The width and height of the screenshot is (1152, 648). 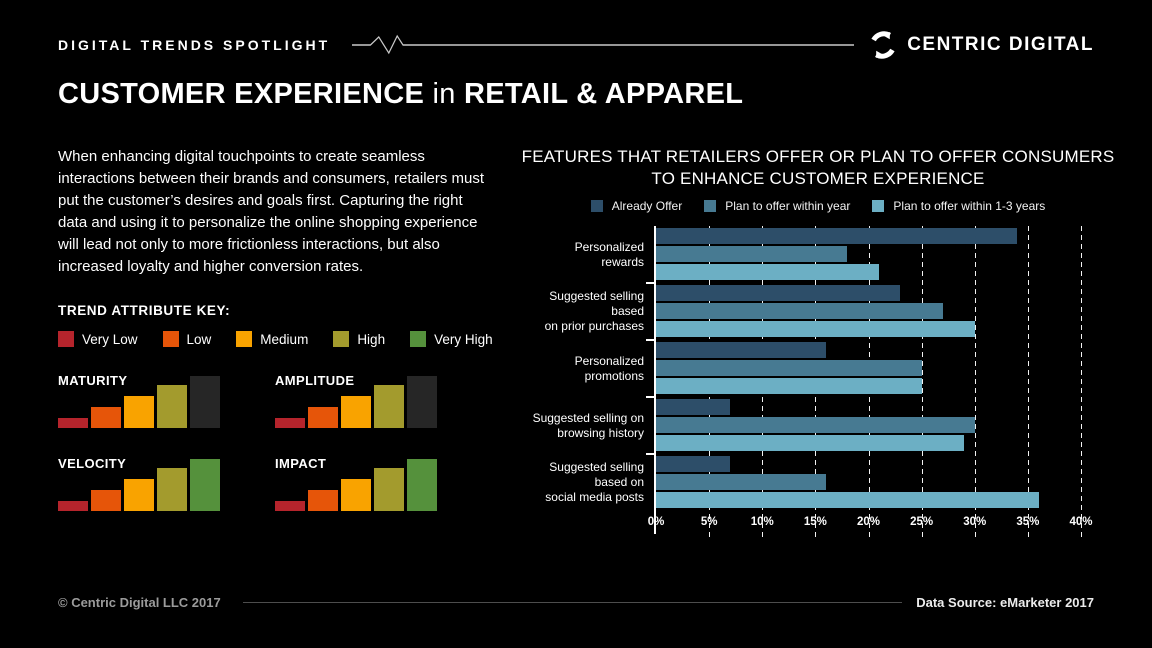 I want to click on brand-logo: CENTRIC DIGITAL, so click(x=981, y=45).